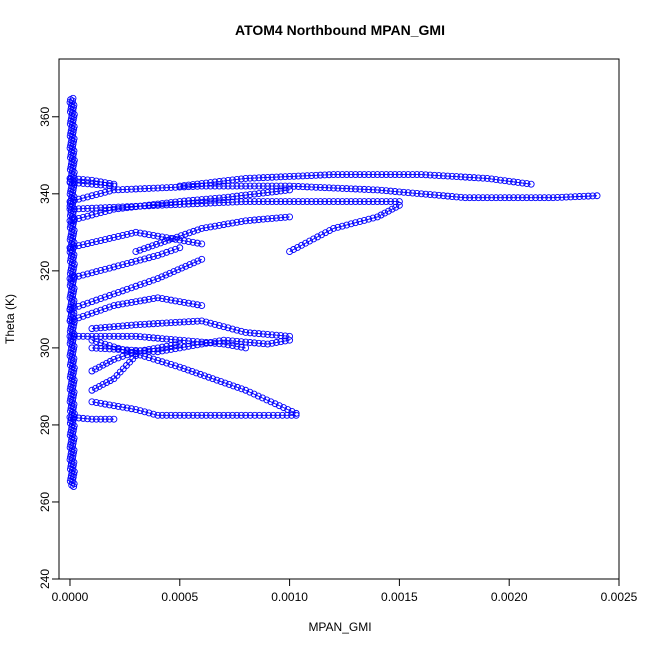 The width and height of the screenshot is (650, 650). What do you see at coordinates (45, 271) in the screenshot?
I see `y-tick-label: 320` at bounding box center [45, 271].